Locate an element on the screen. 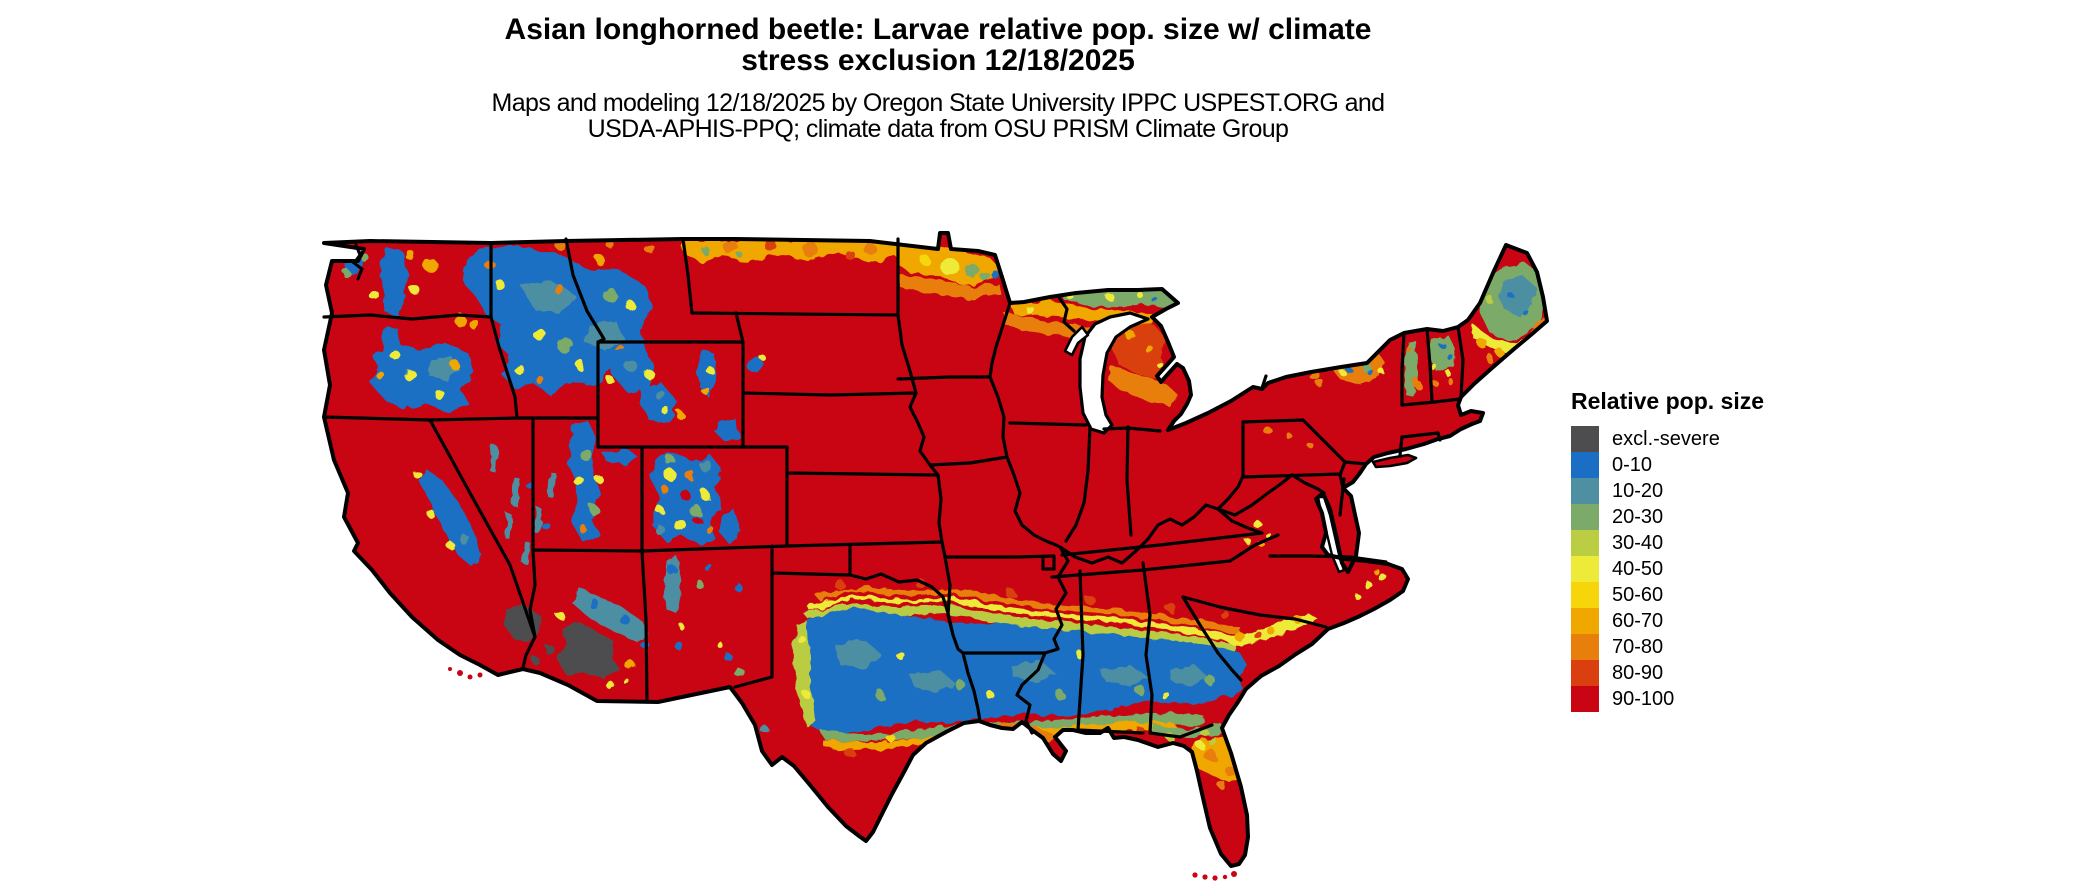  legend-item: 50-60 is located at coordinates (1701, 595).